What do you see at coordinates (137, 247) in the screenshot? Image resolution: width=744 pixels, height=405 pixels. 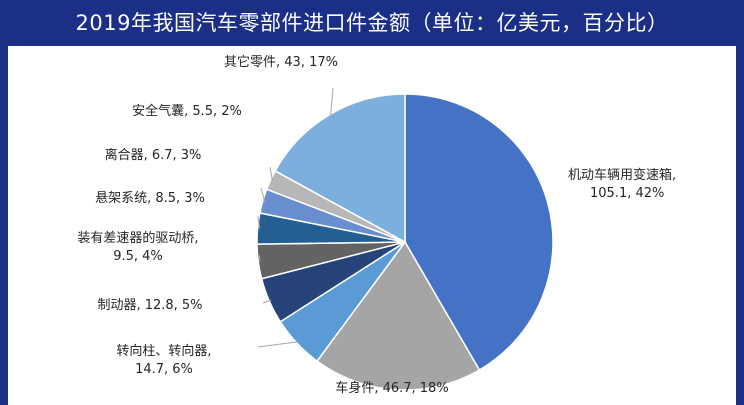 I see `slice-label-5: 装有差速器的驱动桥, 9.5, 4%` at bounding box center [137, 247].